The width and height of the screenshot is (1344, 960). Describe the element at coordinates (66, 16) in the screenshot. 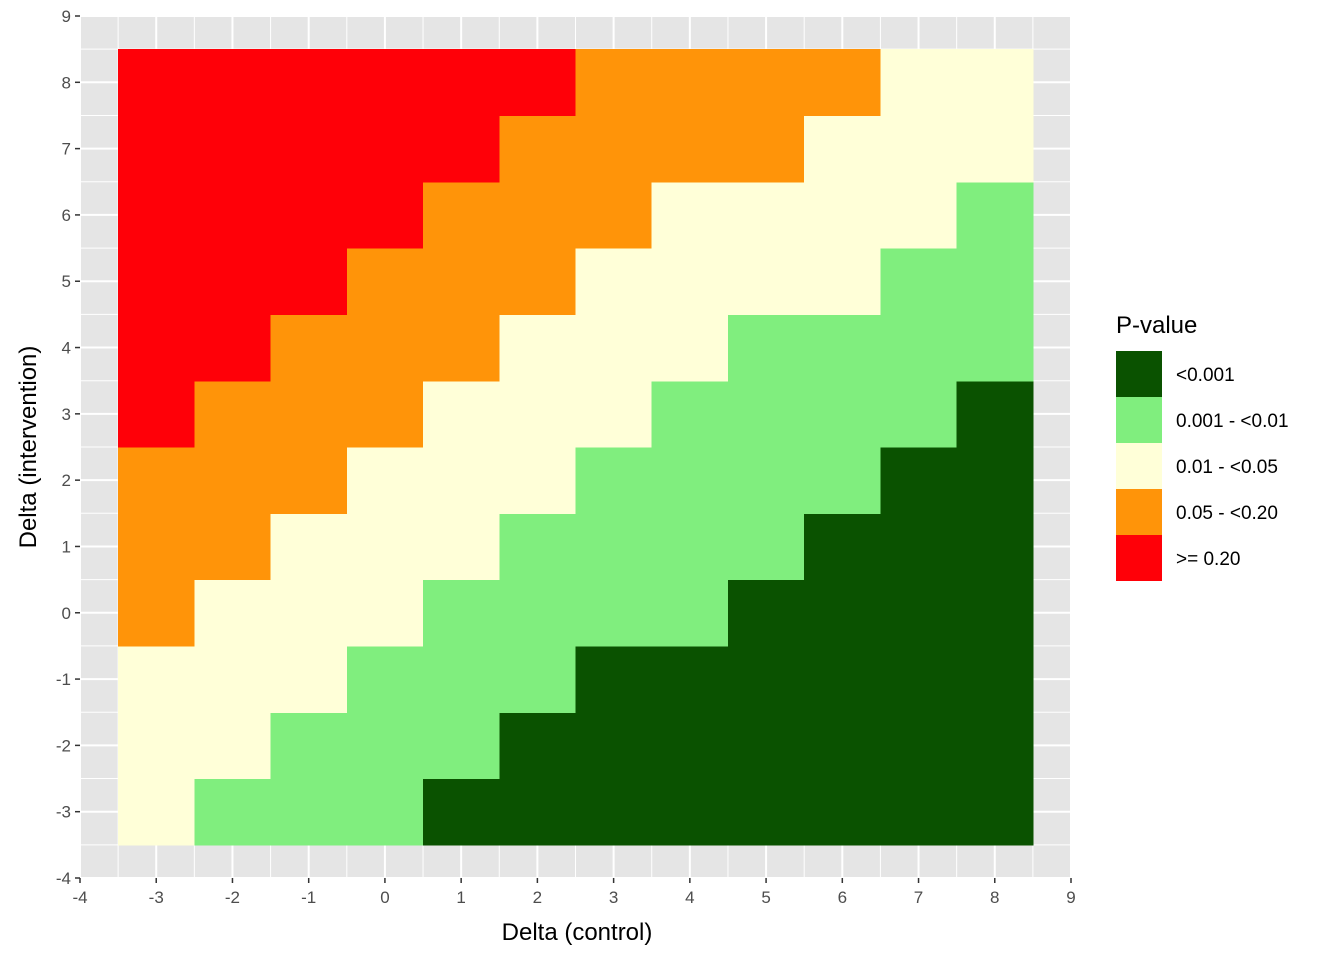

I see `y-tick-label: 9` at that location.